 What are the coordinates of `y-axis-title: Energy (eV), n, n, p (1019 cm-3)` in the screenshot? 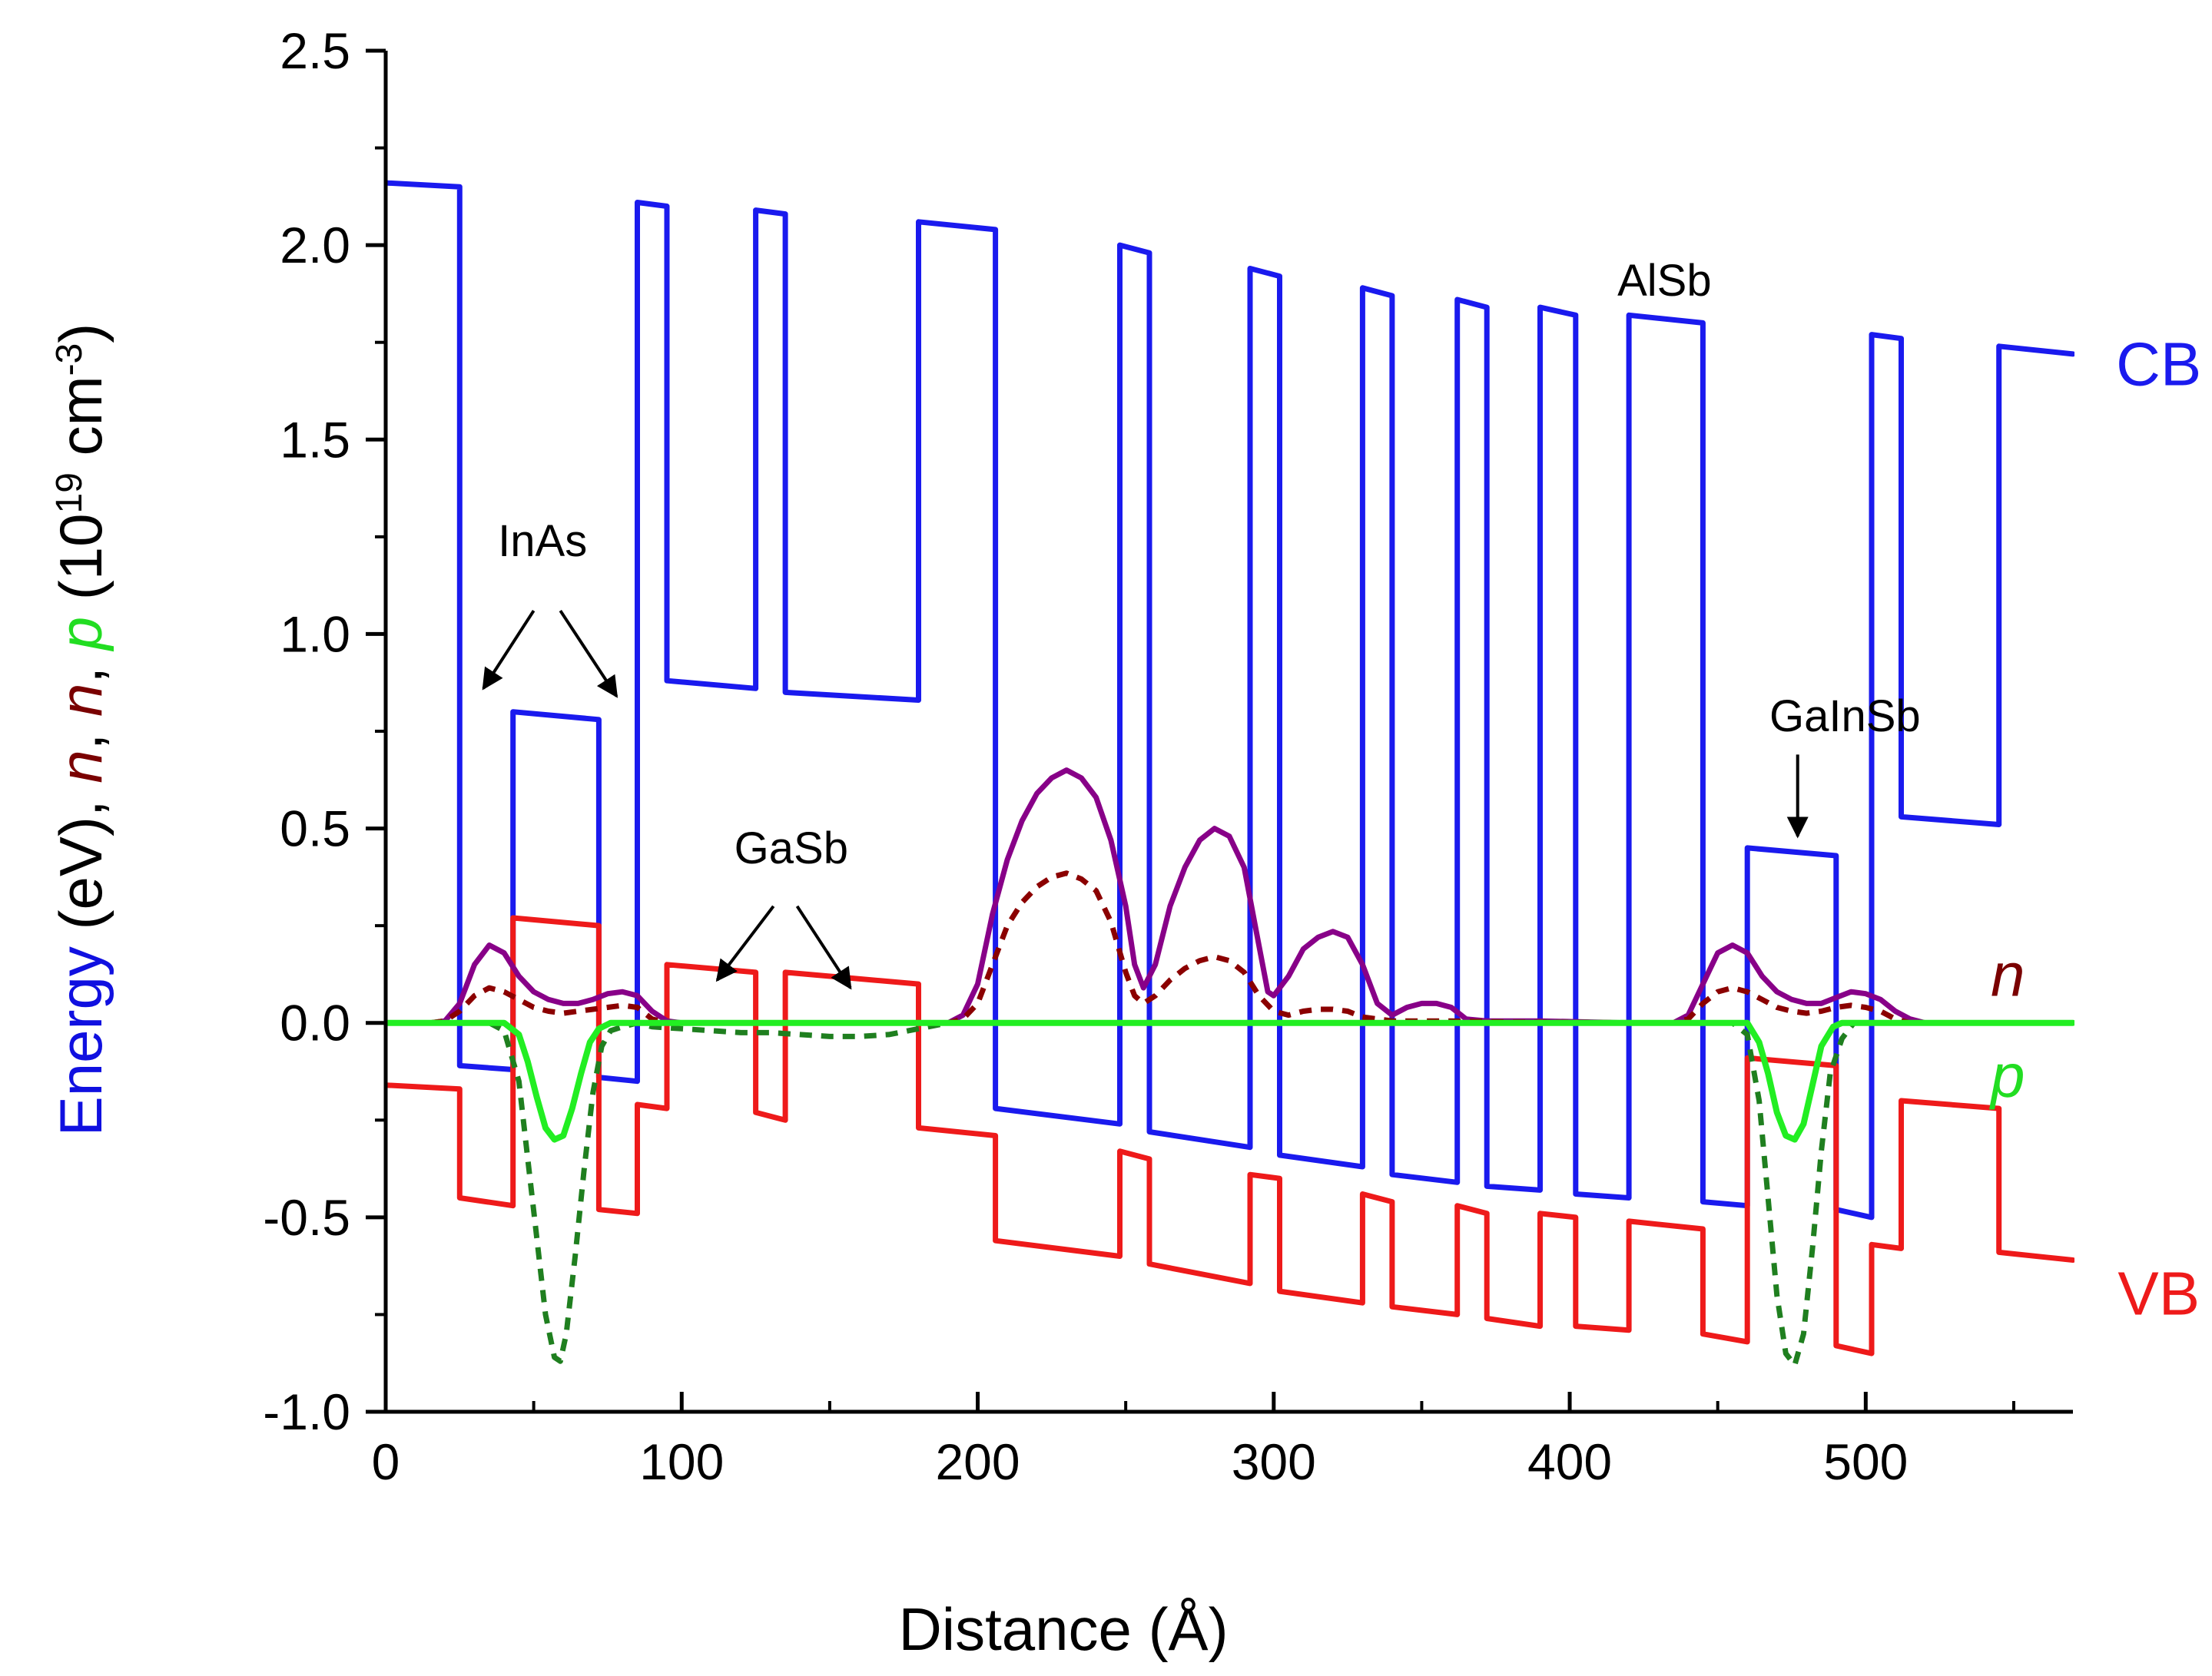 It's located at (80, 730).